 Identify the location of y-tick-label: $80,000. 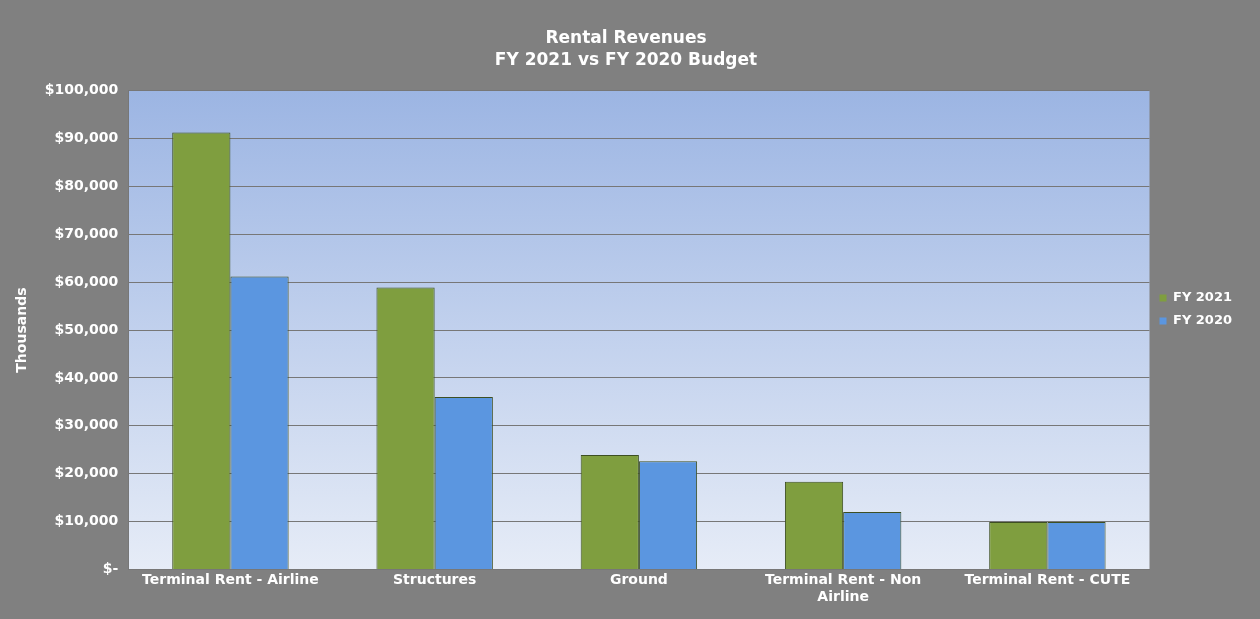
(86, 185).